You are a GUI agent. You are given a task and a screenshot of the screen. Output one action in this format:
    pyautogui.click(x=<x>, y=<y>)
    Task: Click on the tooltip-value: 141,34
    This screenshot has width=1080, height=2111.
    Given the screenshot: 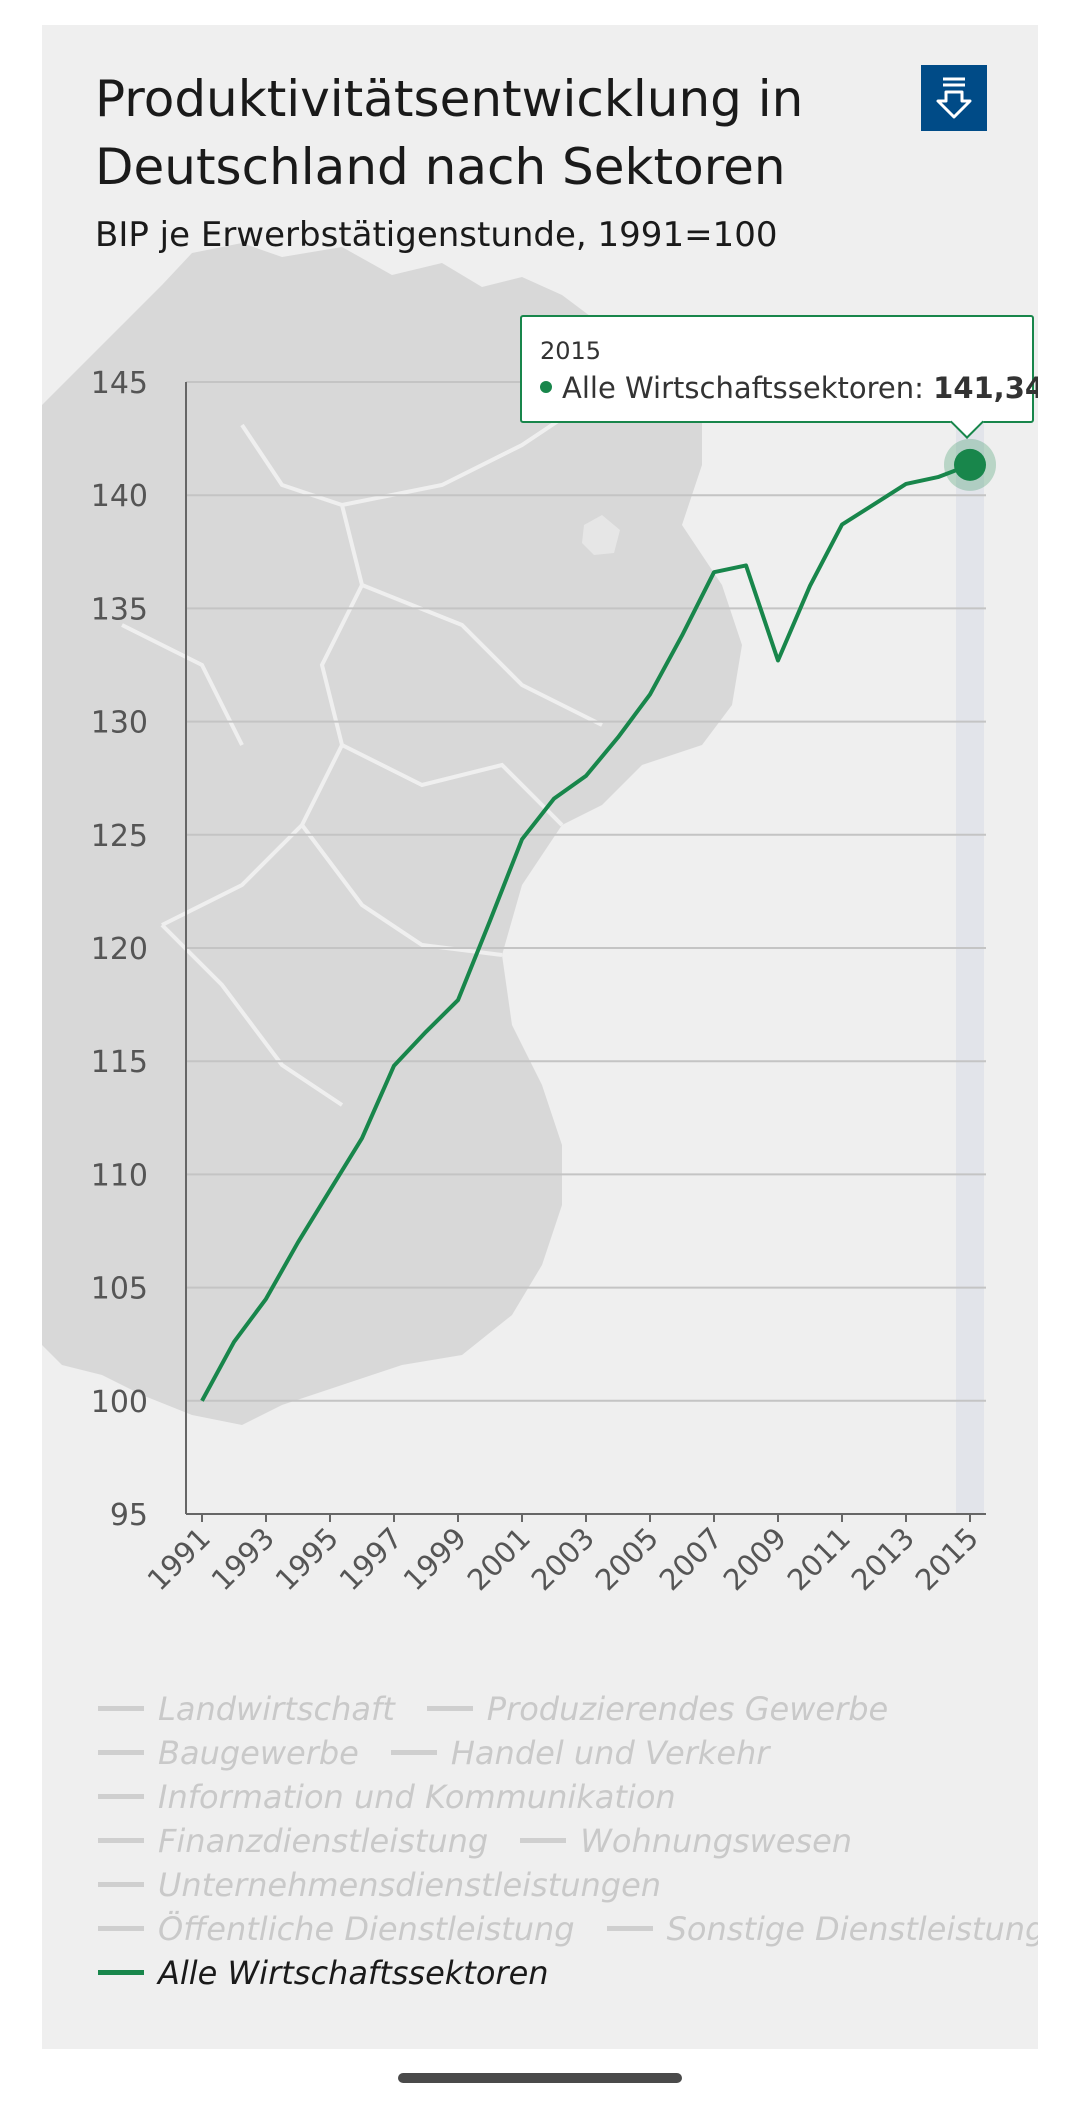 What is the action you would take?
    pyautogui.click(x=985, y=388)
    